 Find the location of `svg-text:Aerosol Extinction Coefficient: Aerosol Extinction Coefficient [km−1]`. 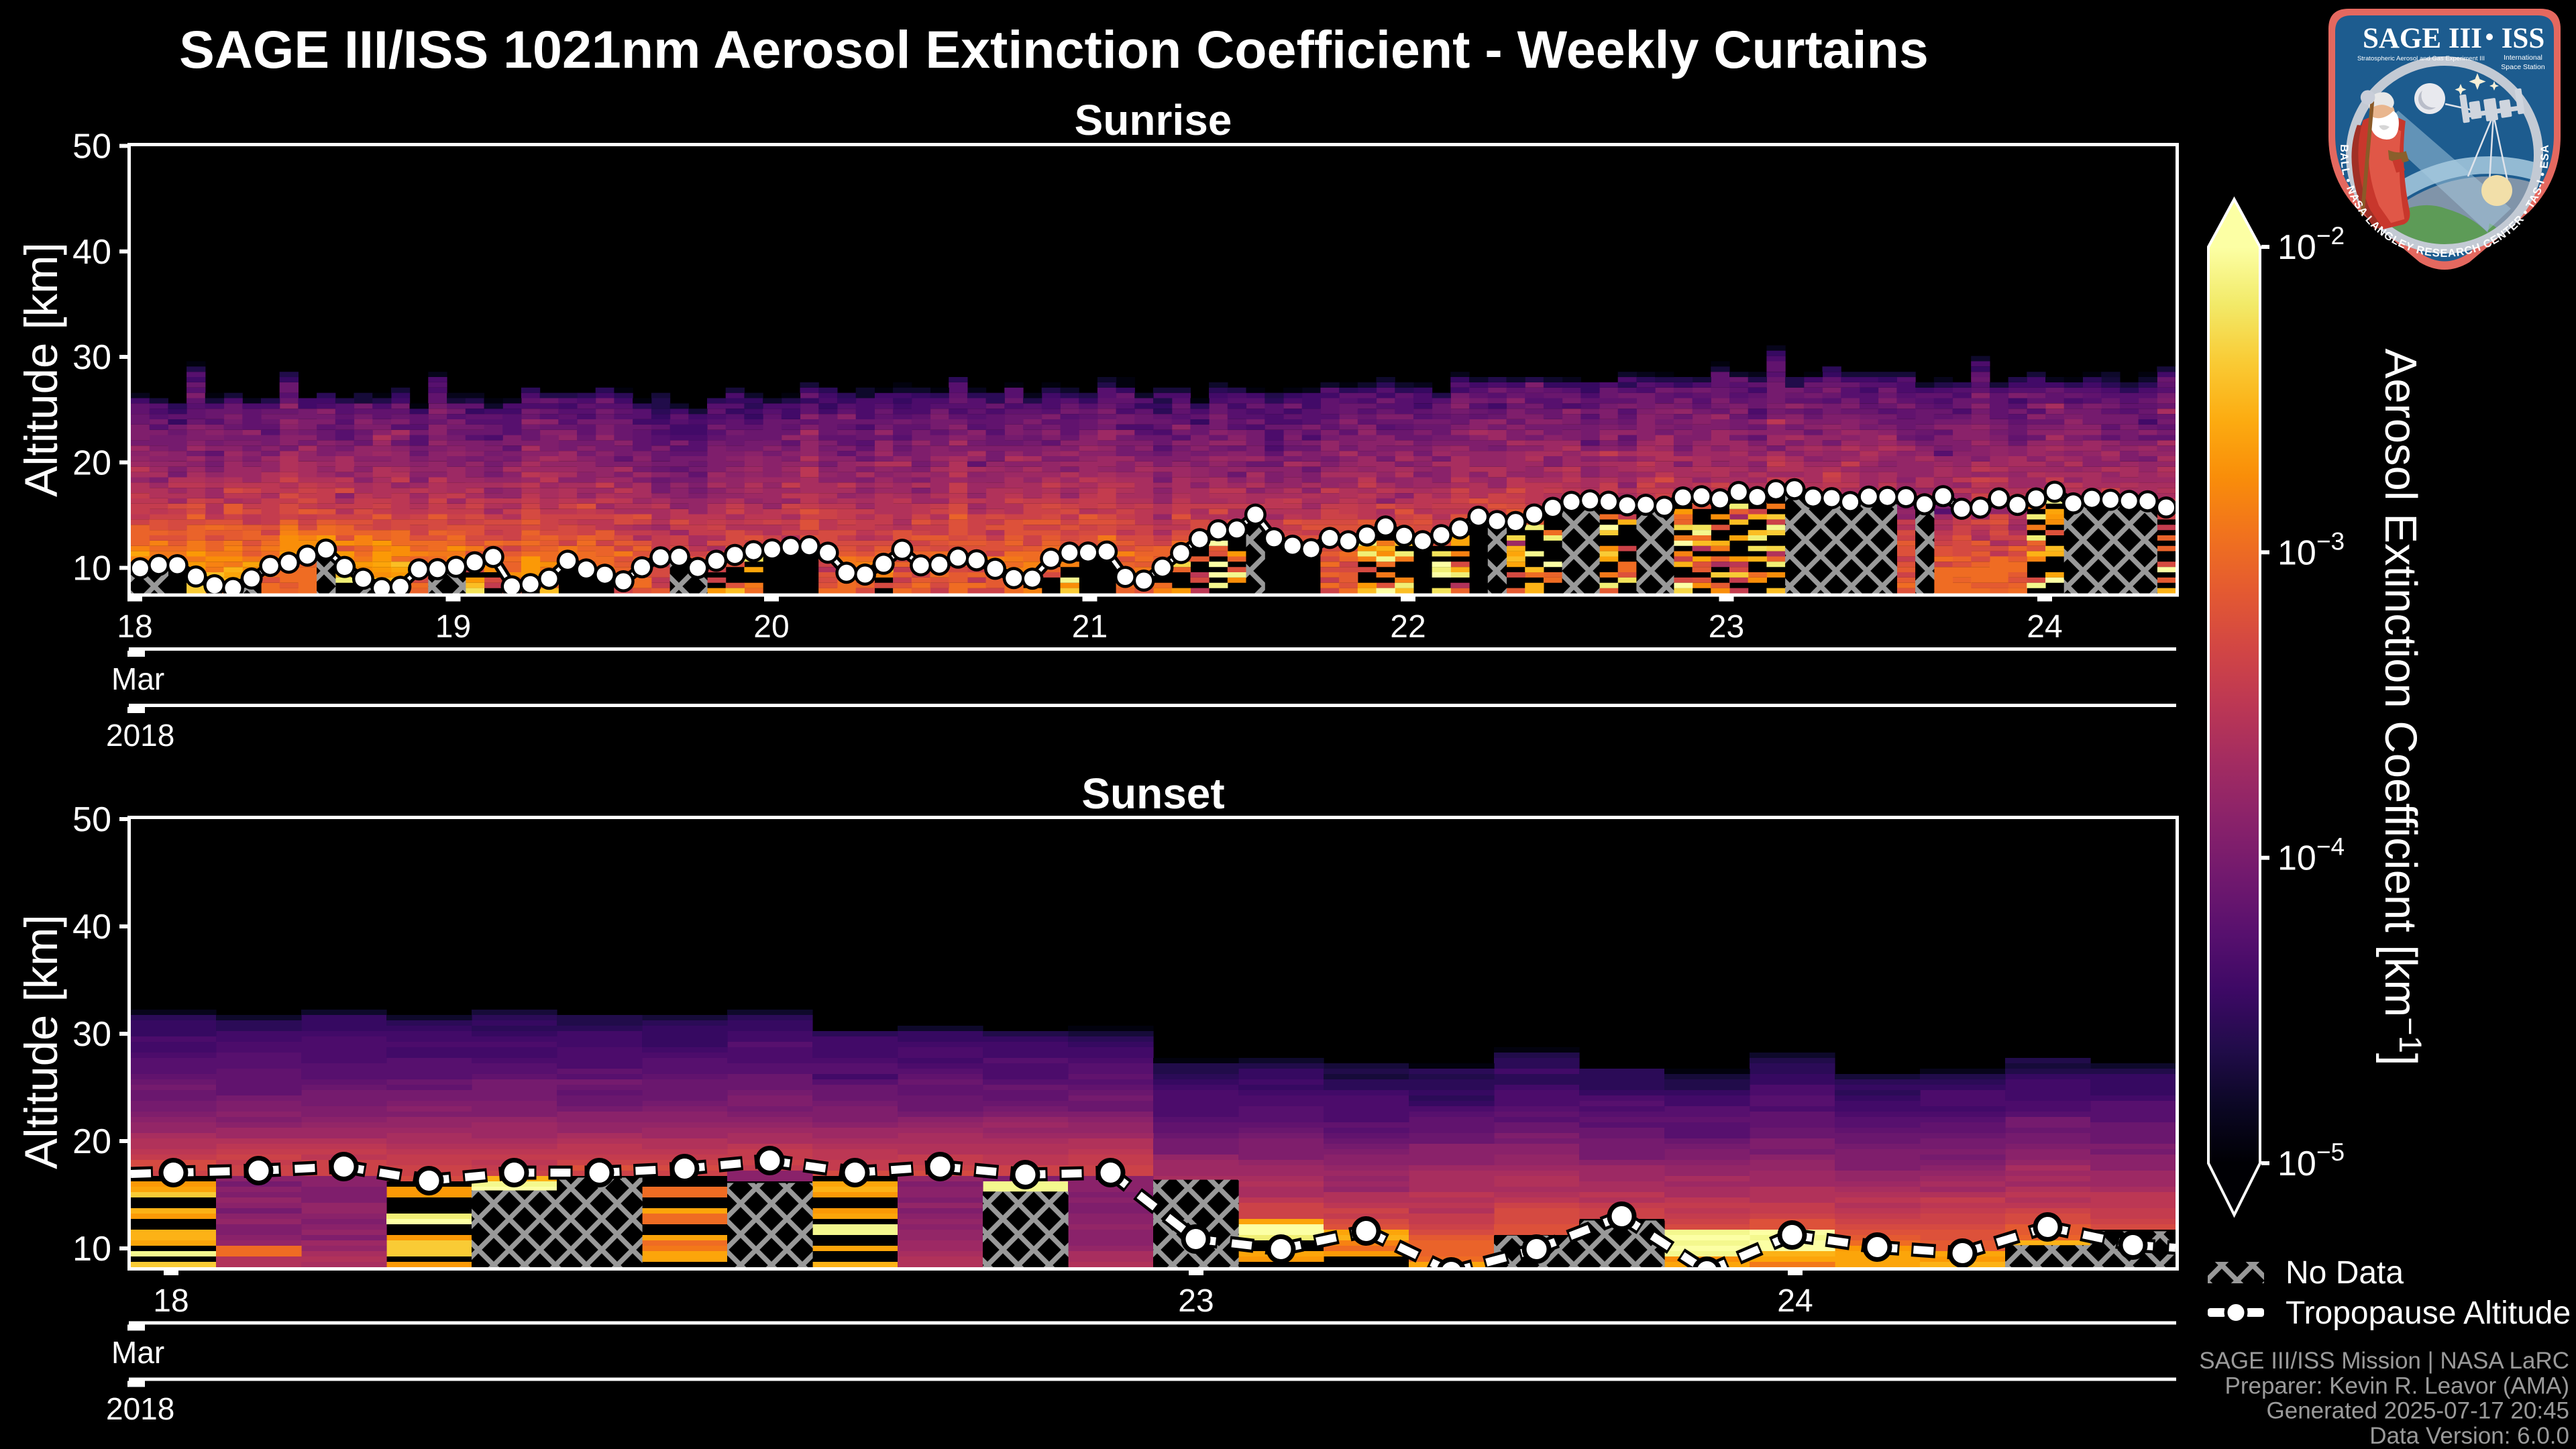

svg-text:Aerosol Extinction Coefficient: Aerosol Extinction Coefficient [km−1] is located at coordinates (2401, 707).